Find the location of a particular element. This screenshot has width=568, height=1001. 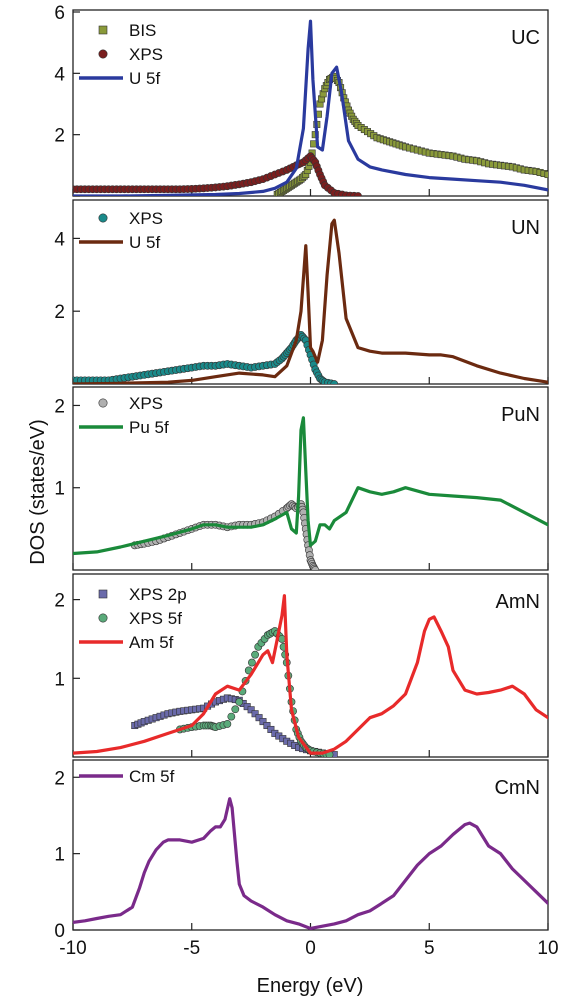

series-line-am-5f is located at coordinates (310, 674).